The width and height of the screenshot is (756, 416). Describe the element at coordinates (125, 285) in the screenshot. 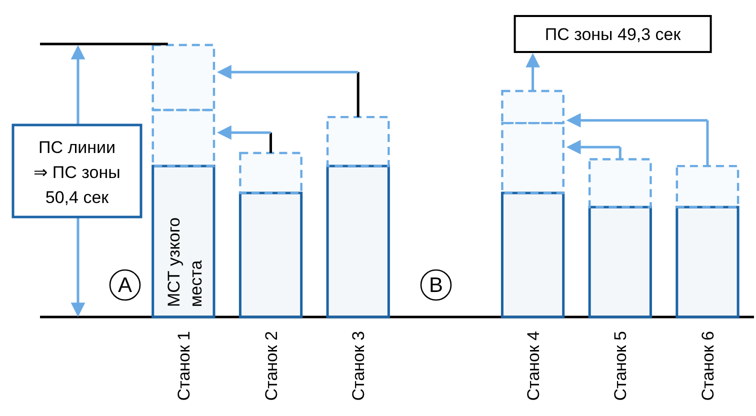

I see `text: A` at that location.